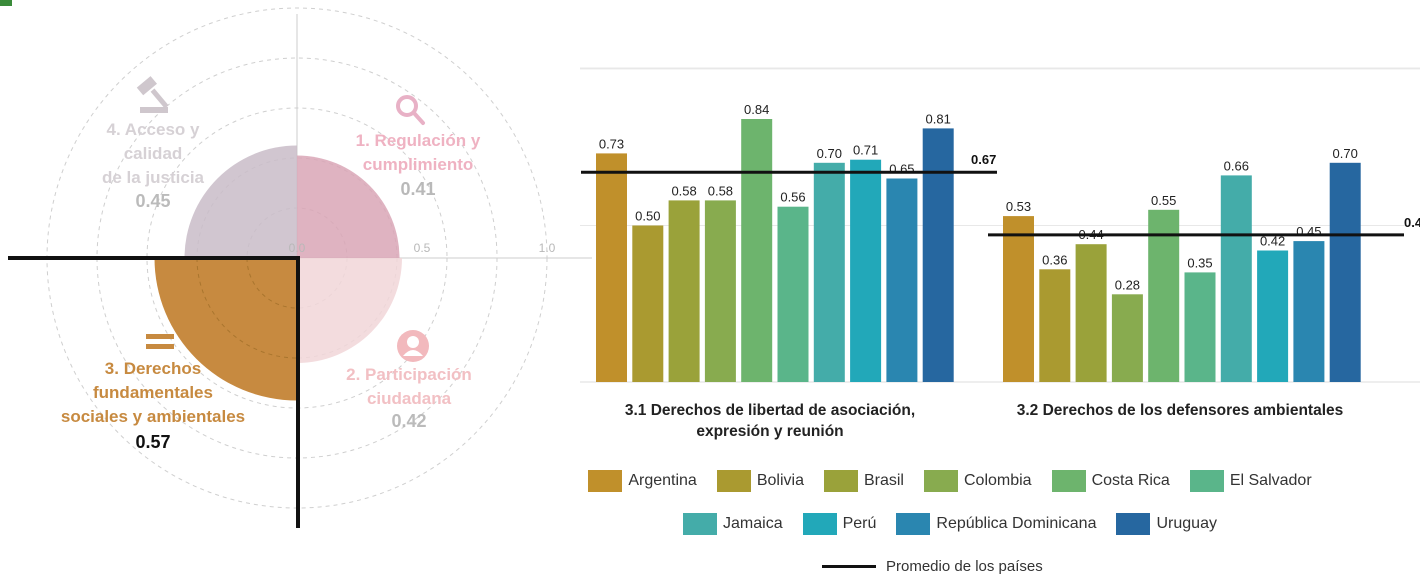 The width and height of the screenshot is (1420, 580). Describe the element at coordinates (710, 3) in the screenshot. I see `title-strip` at that location.